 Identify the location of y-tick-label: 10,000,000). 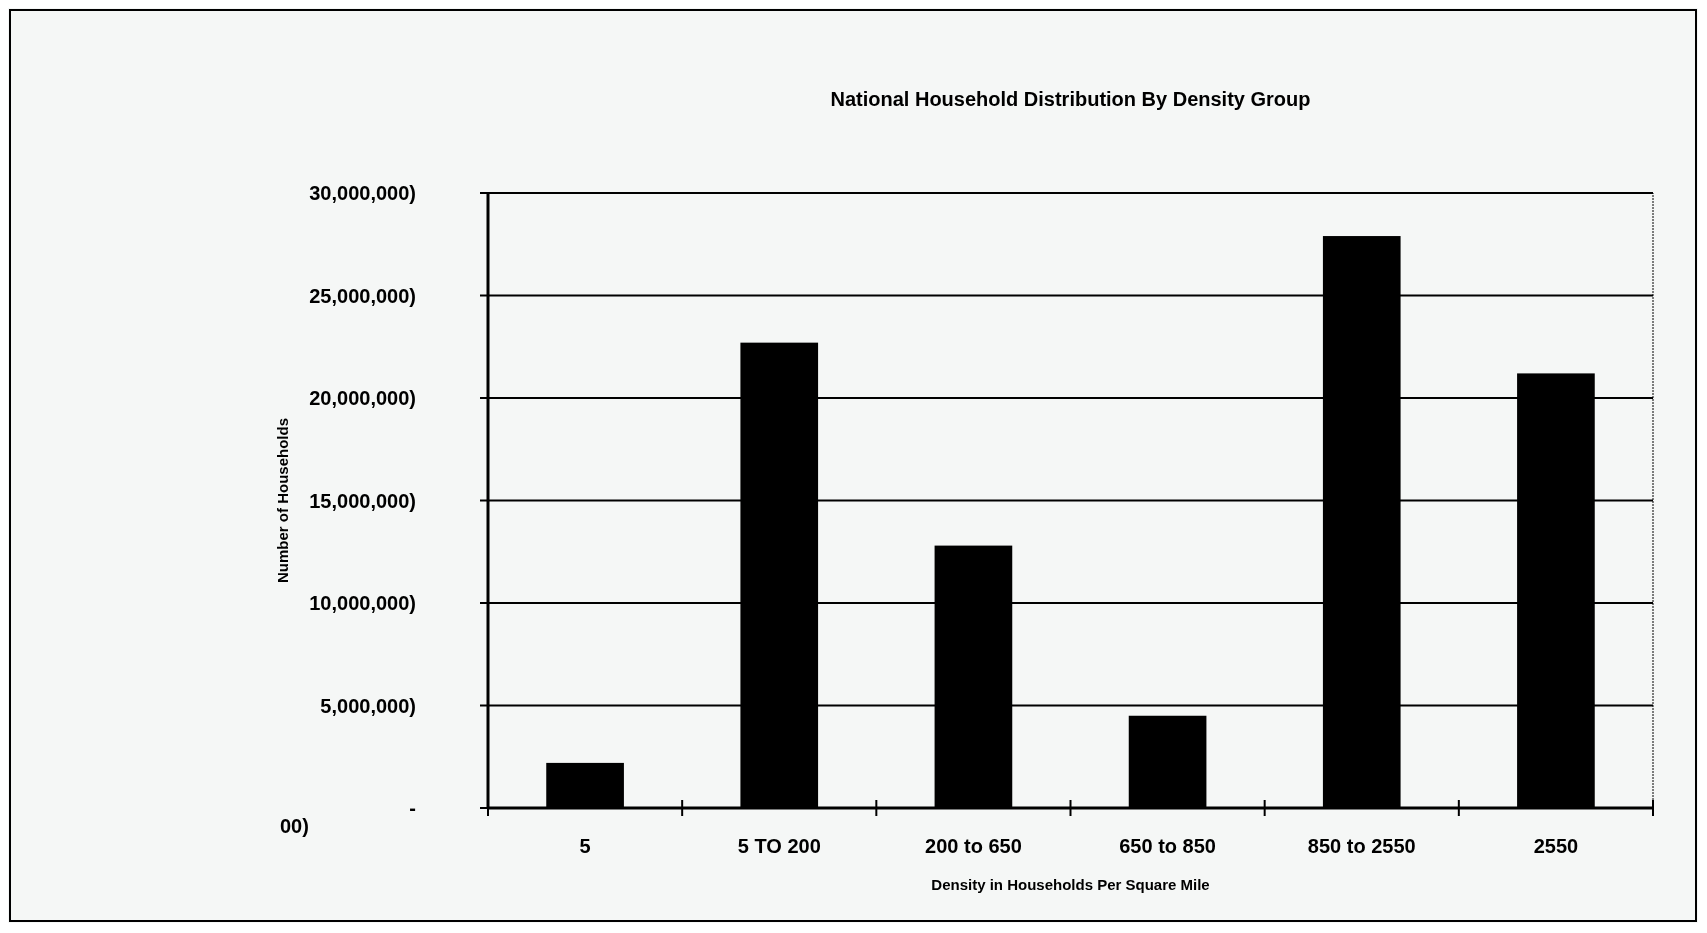
(362, 603).